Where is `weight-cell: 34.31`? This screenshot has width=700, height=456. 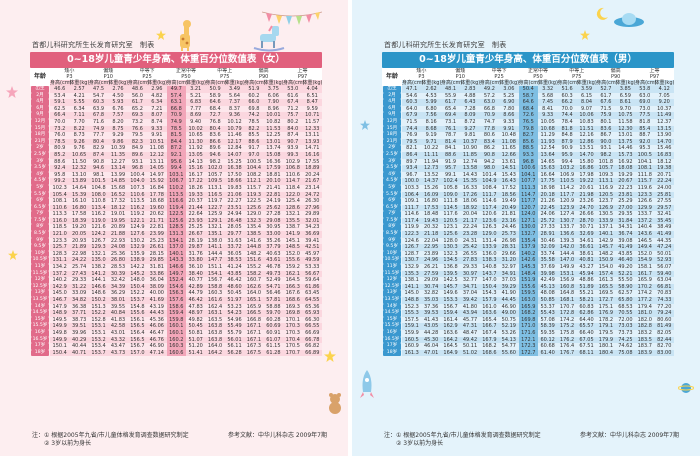 weight-cell: 34.31 is located at coordinates (625, 228).